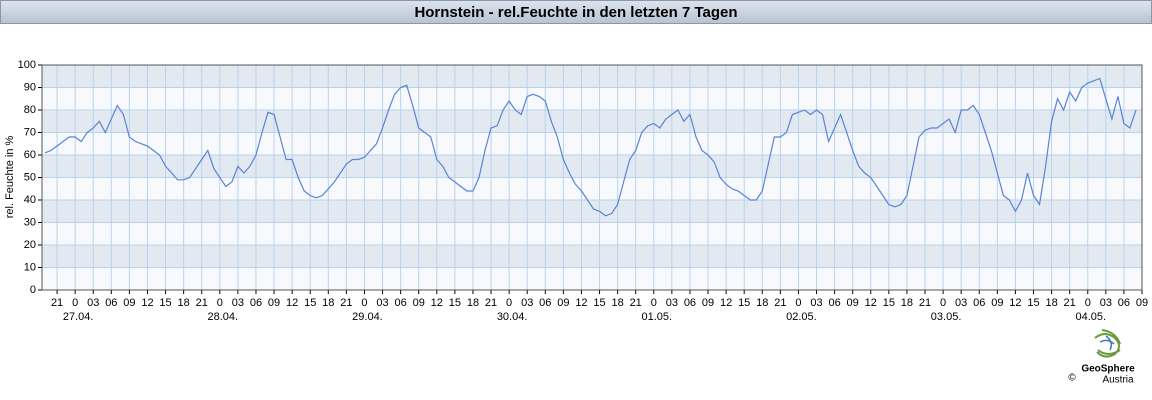 The height and width of the screenshot is (400, 1152). What do you see at coordinates (656, 317) in the screenshot?
I see `date-label: 01.05.` at bounding box center [656, 317].